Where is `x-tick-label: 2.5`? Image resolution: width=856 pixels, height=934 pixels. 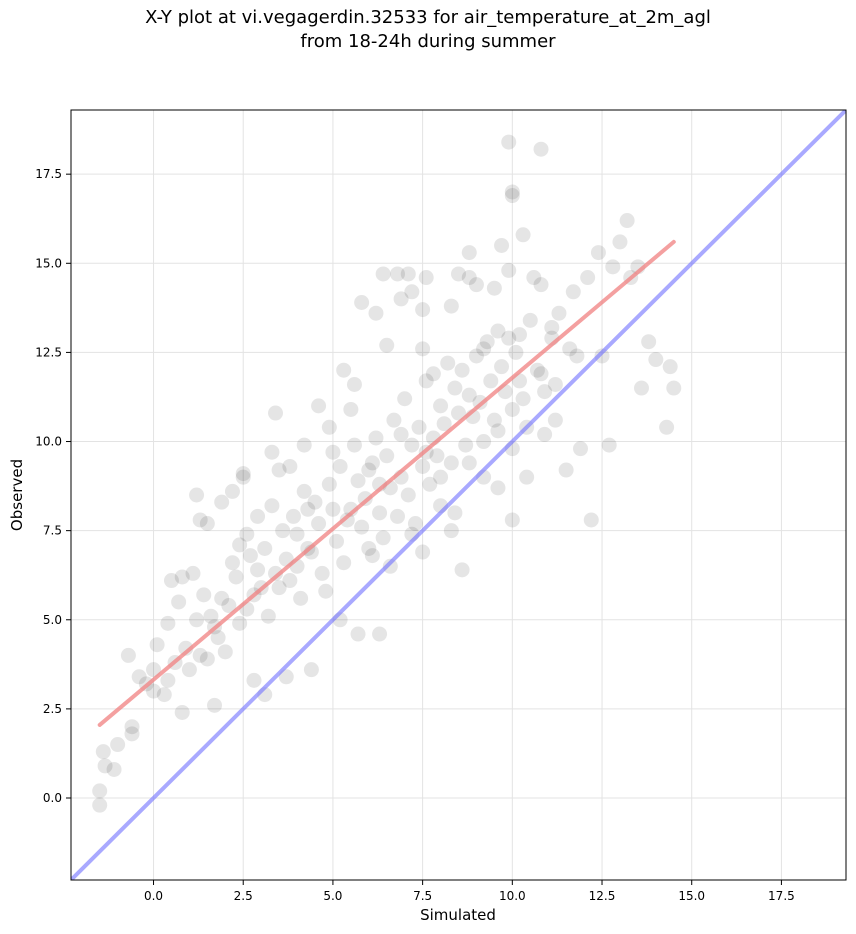
x-tick-label: 2.5 is located at coordinates (243, 896).